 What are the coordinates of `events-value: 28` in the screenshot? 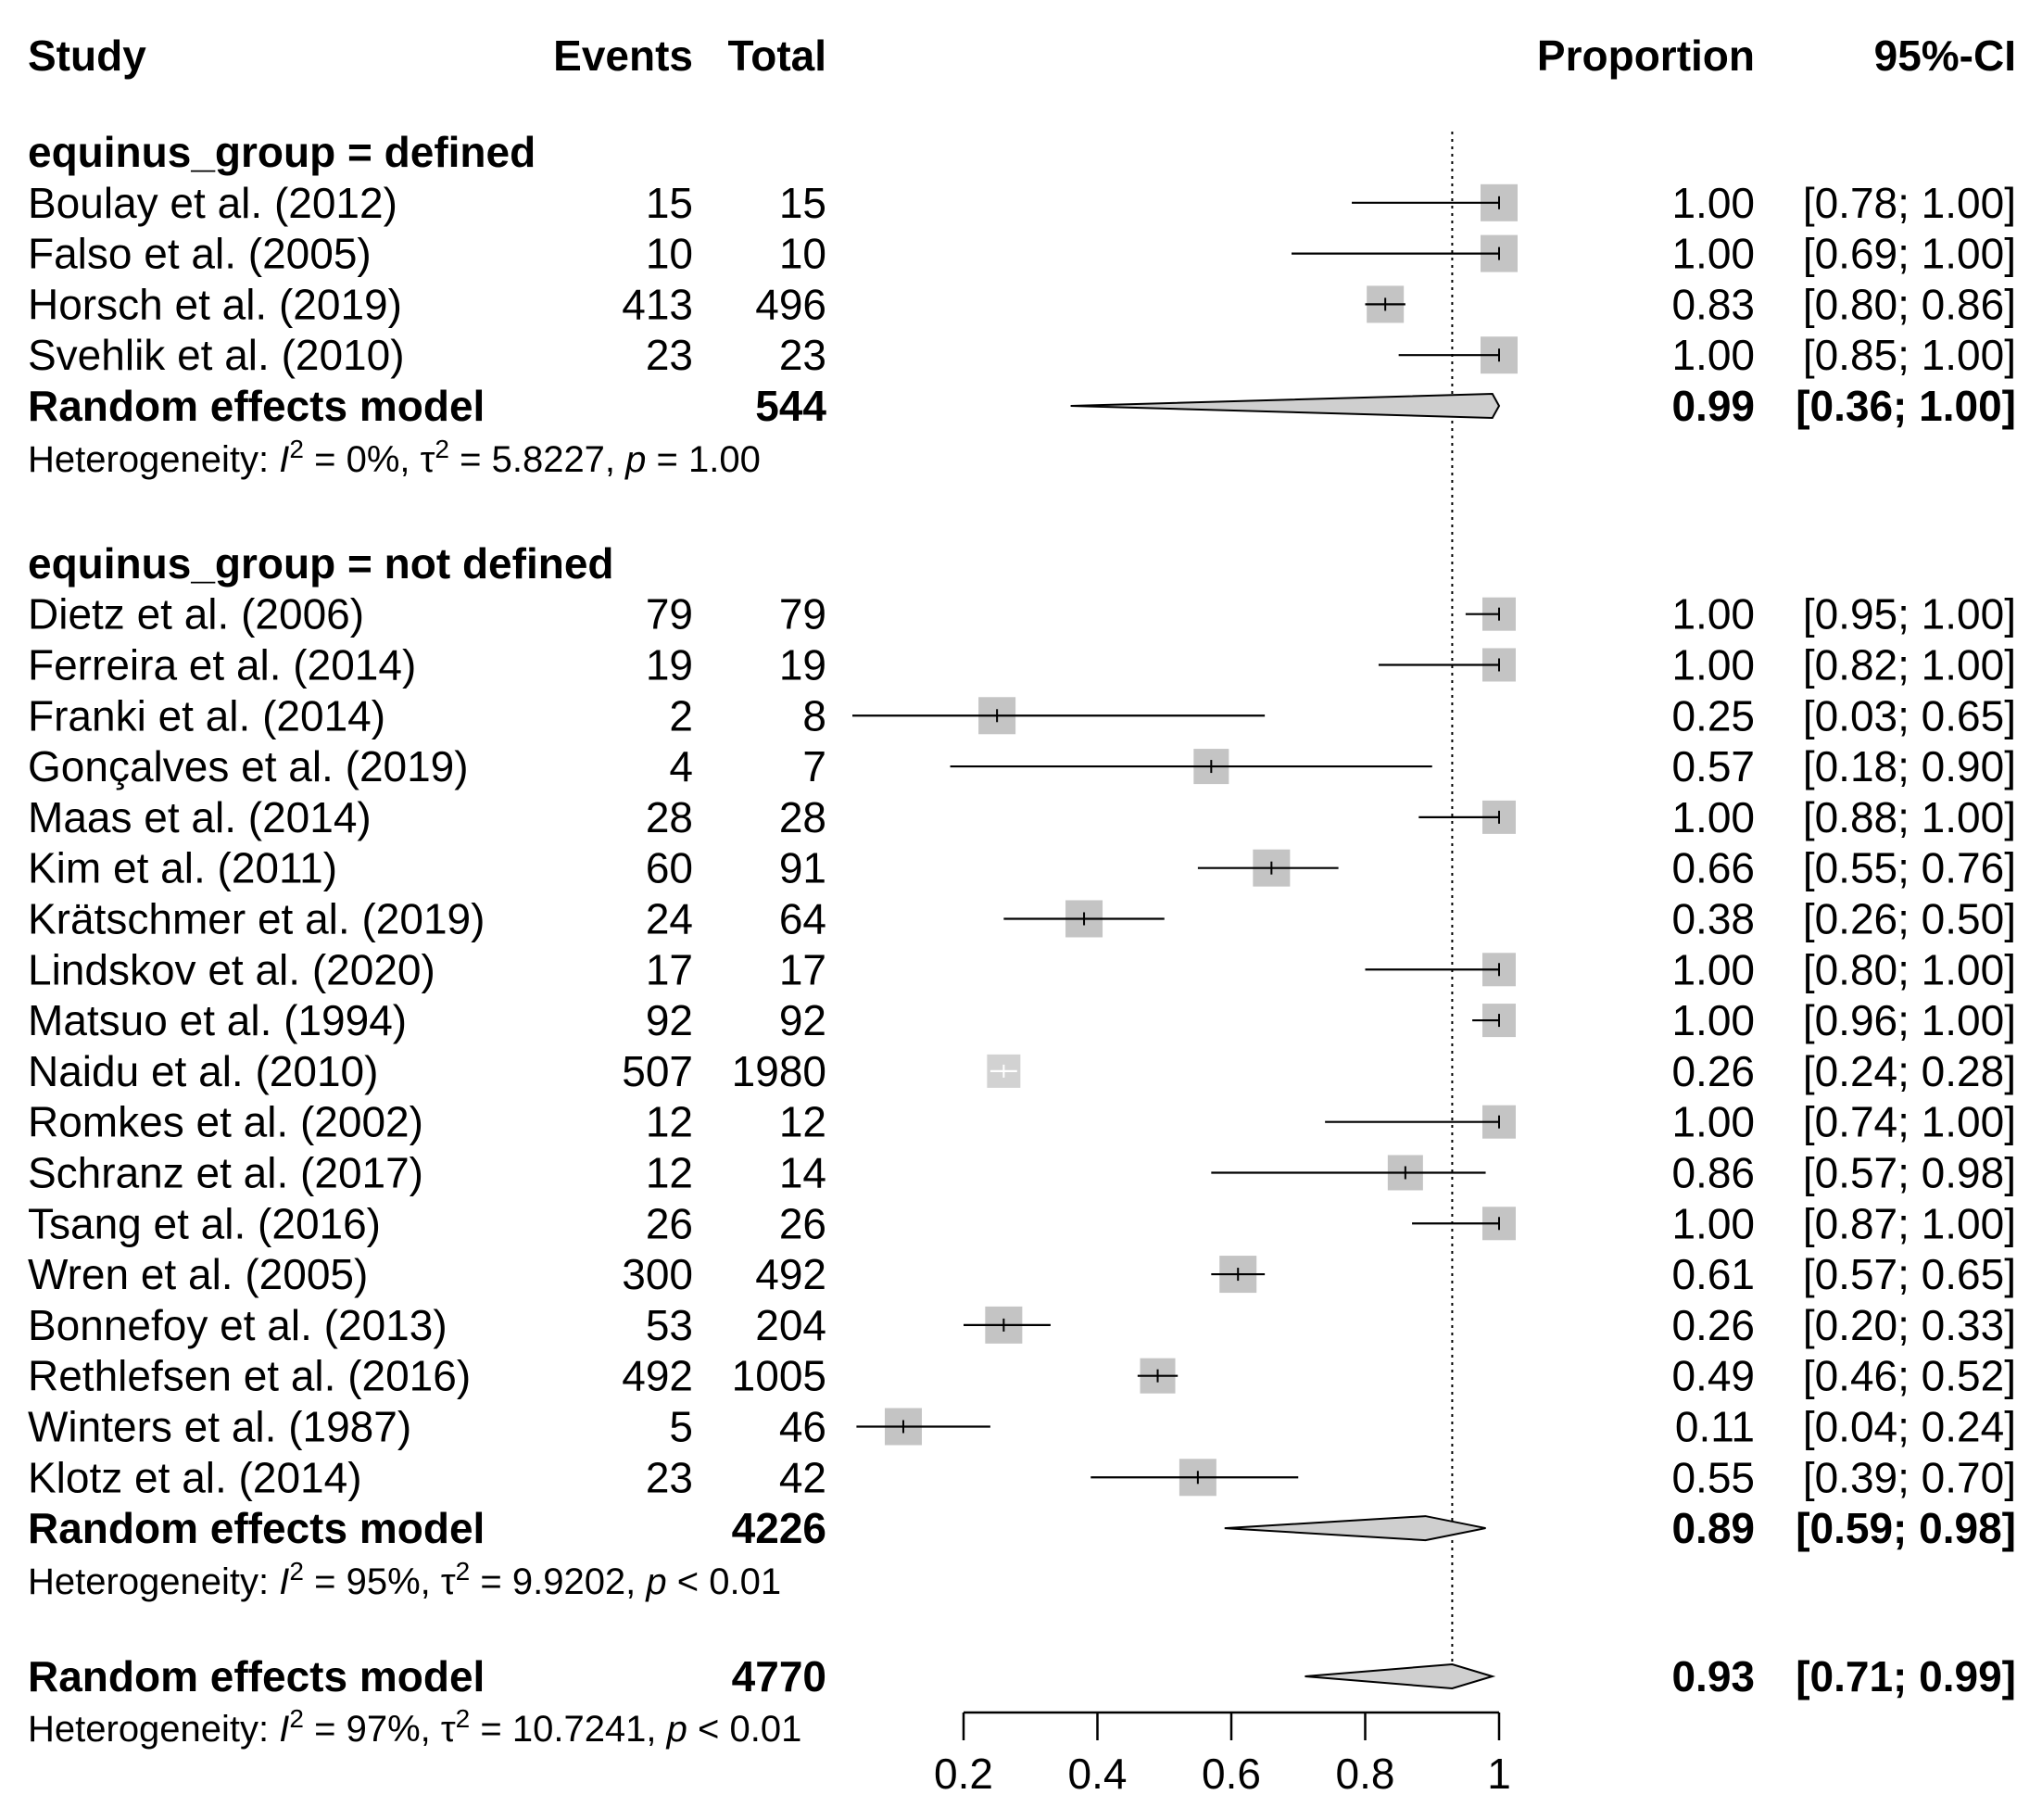 It's located at (669, 817).